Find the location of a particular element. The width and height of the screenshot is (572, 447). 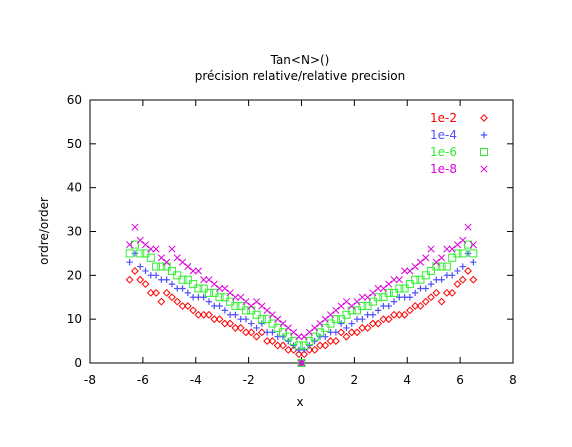

legend-label: 1e-8 is located at coordinates (443, 169).